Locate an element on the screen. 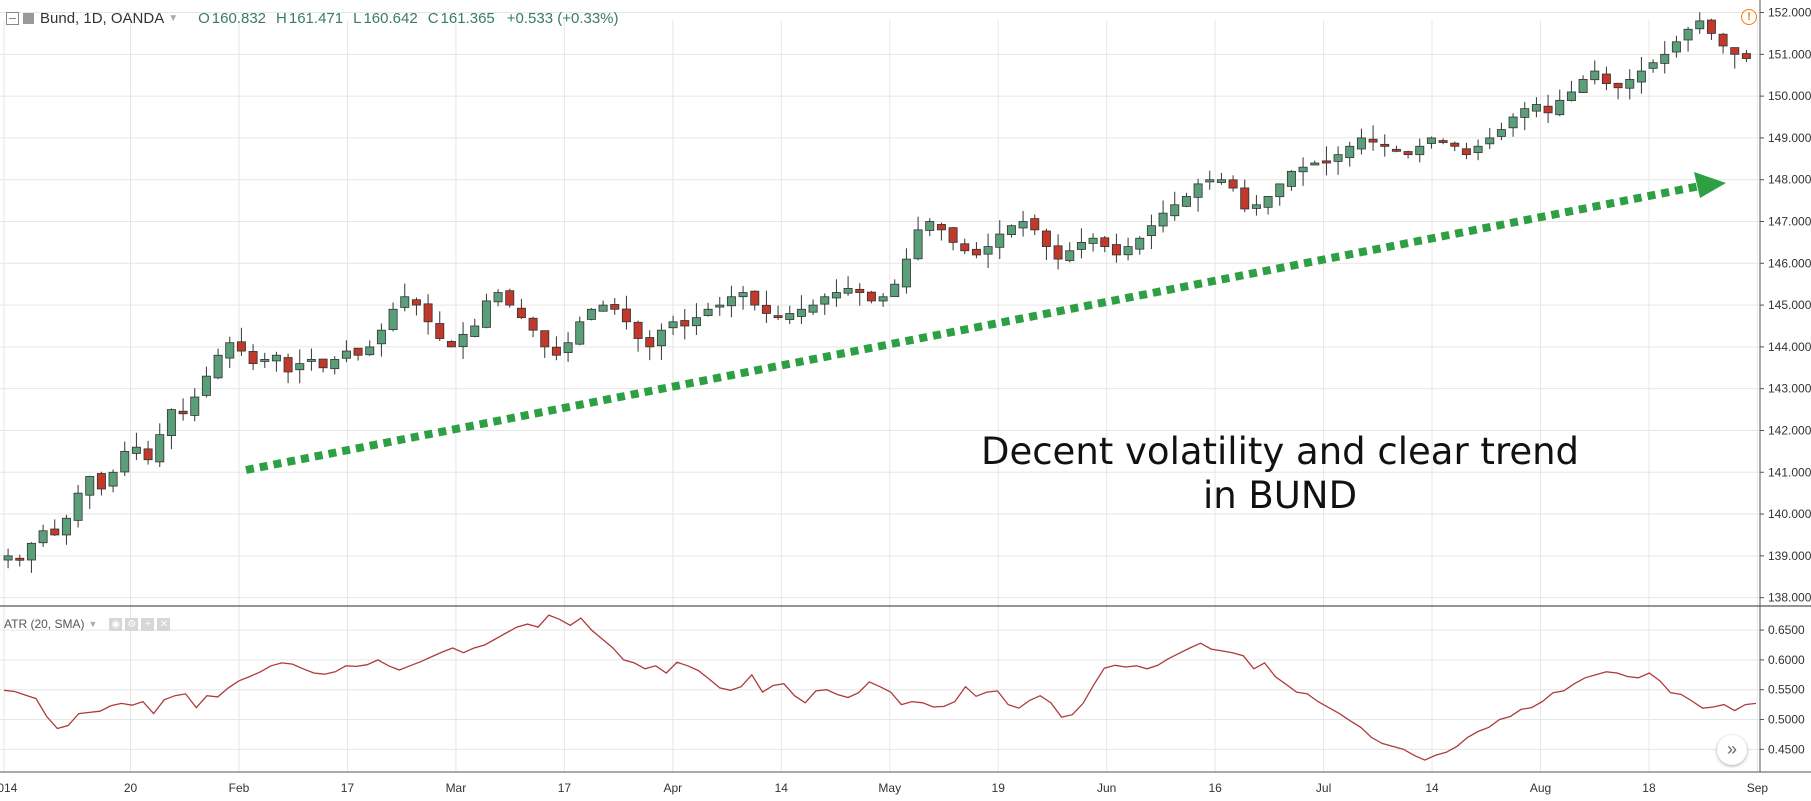  collapse-icon is located at coordinates (12, 18).